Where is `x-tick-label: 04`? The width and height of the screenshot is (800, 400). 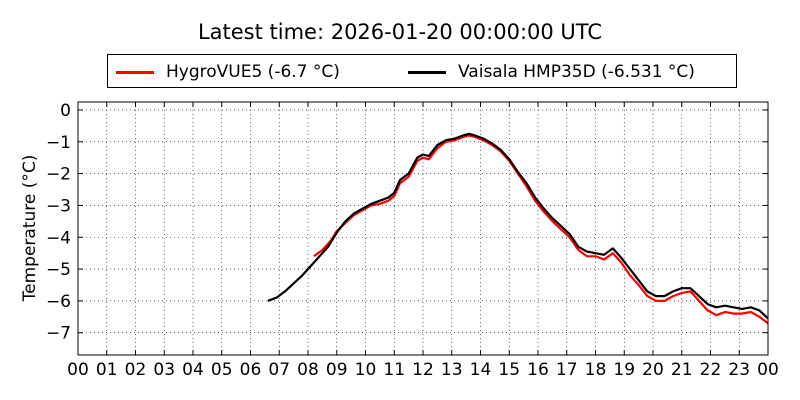 x-tick-label: 04 is located at coordinates (193, 370).